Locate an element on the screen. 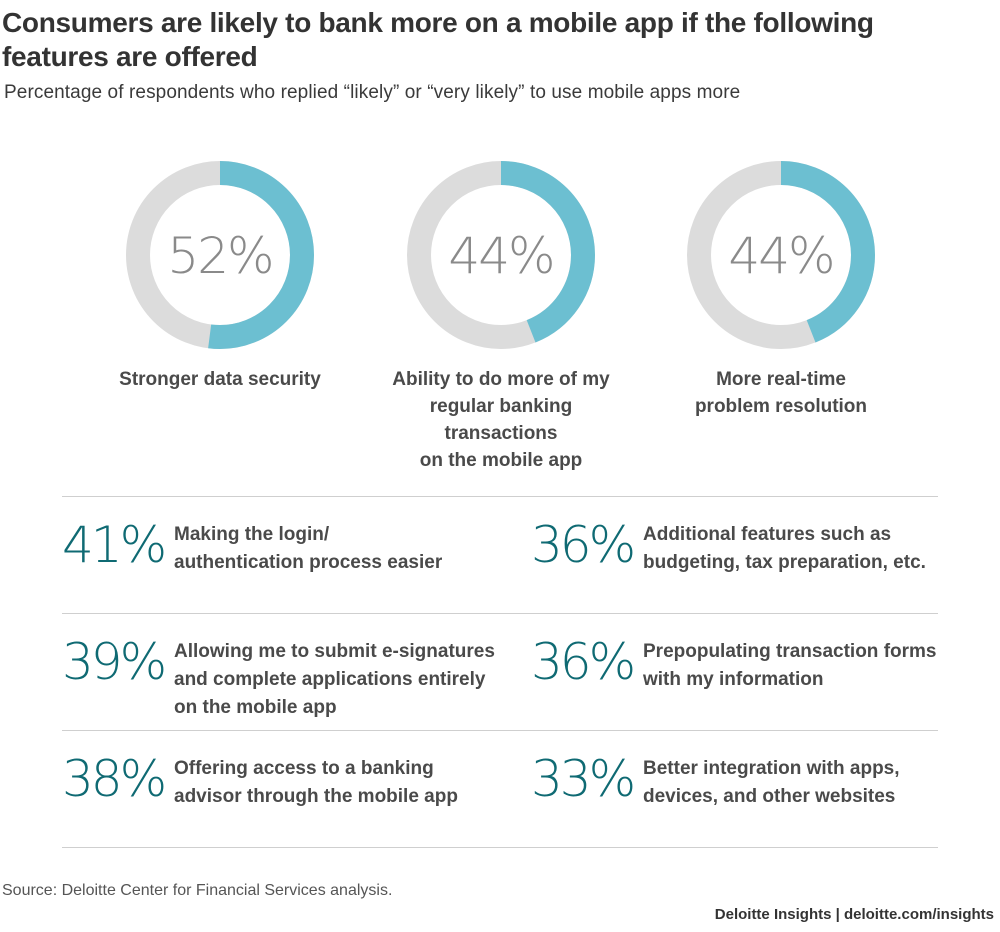 This screenshot has height=932, width=1000. label-line: Ability to do more of my is located at coordinates (501, 379).